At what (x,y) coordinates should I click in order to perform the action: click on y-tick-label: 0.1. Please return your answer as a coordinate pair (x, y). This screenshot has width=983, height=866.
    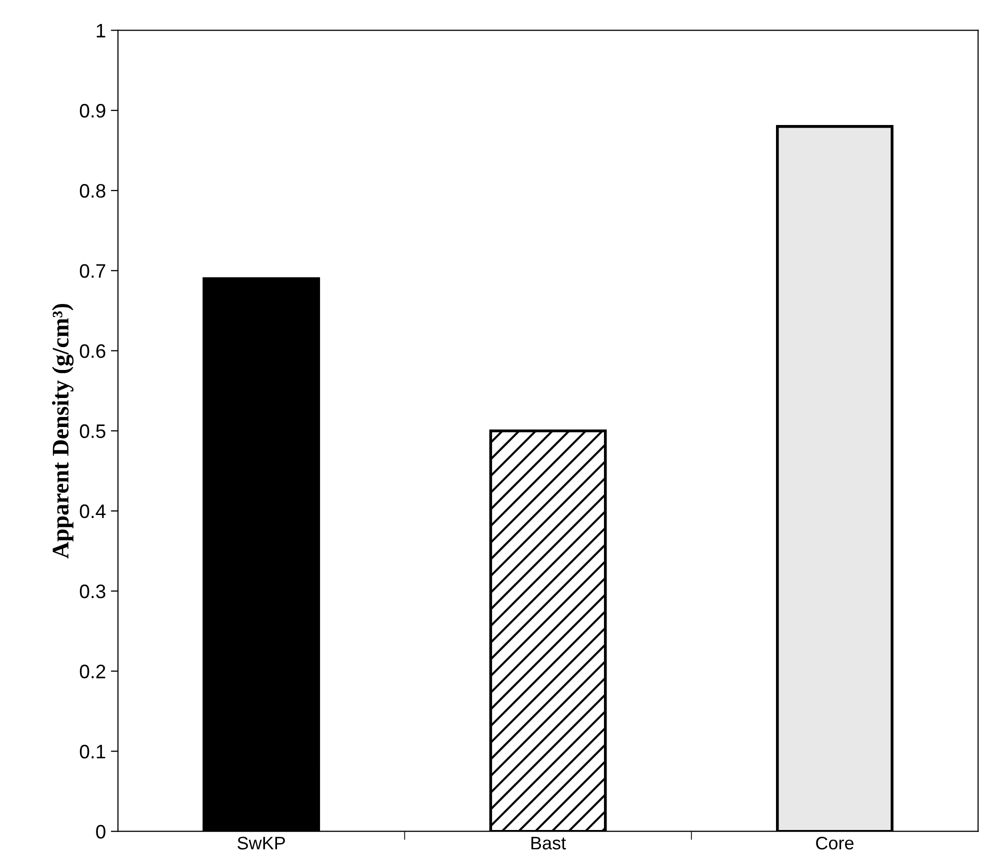
    Looking at the image, I should click on (93, 751).